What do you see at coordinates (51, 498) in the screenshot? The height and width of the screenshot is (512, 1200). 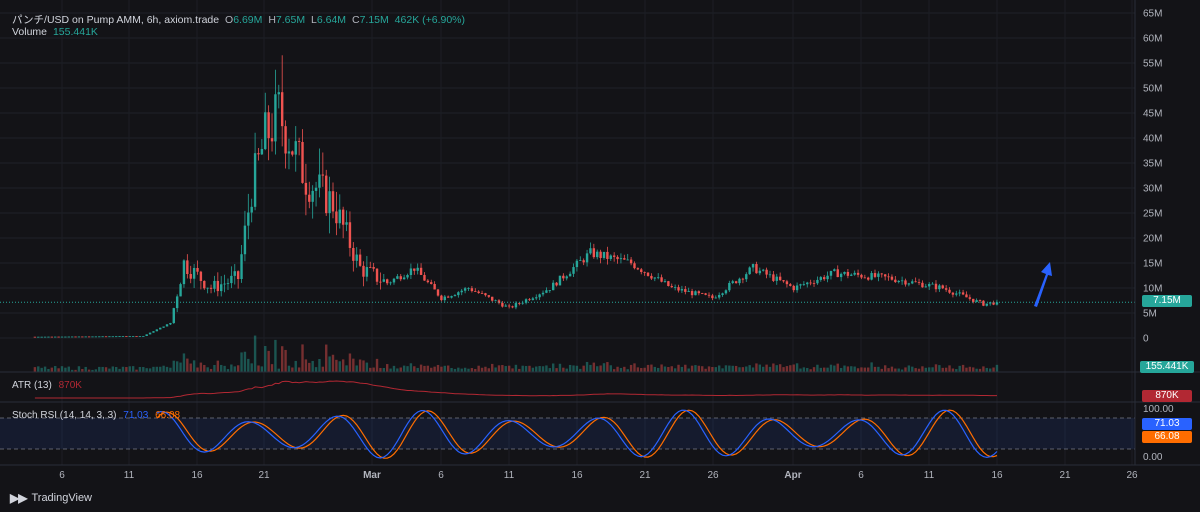 I see `tradingview-logo: ▶▶ TradingView` at bounding box center [51, 498].